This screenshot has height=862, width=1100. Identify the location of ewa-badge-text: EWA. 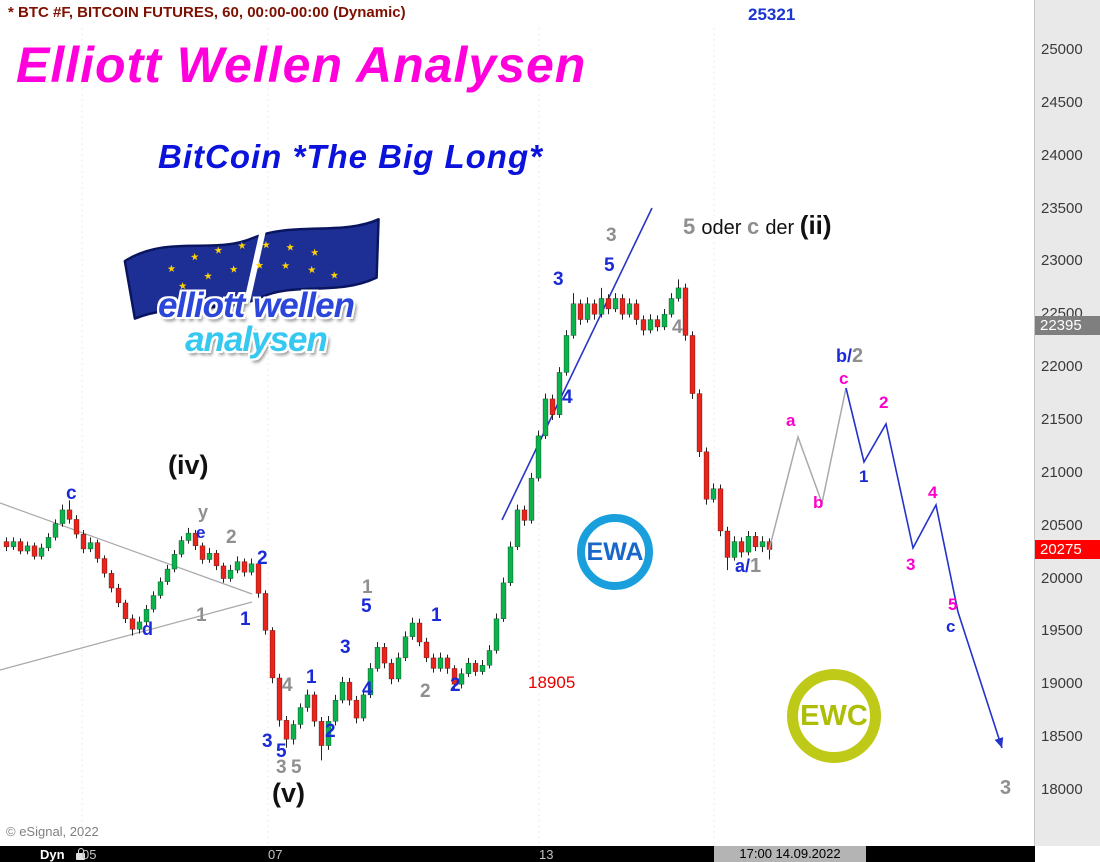
(615, 551).